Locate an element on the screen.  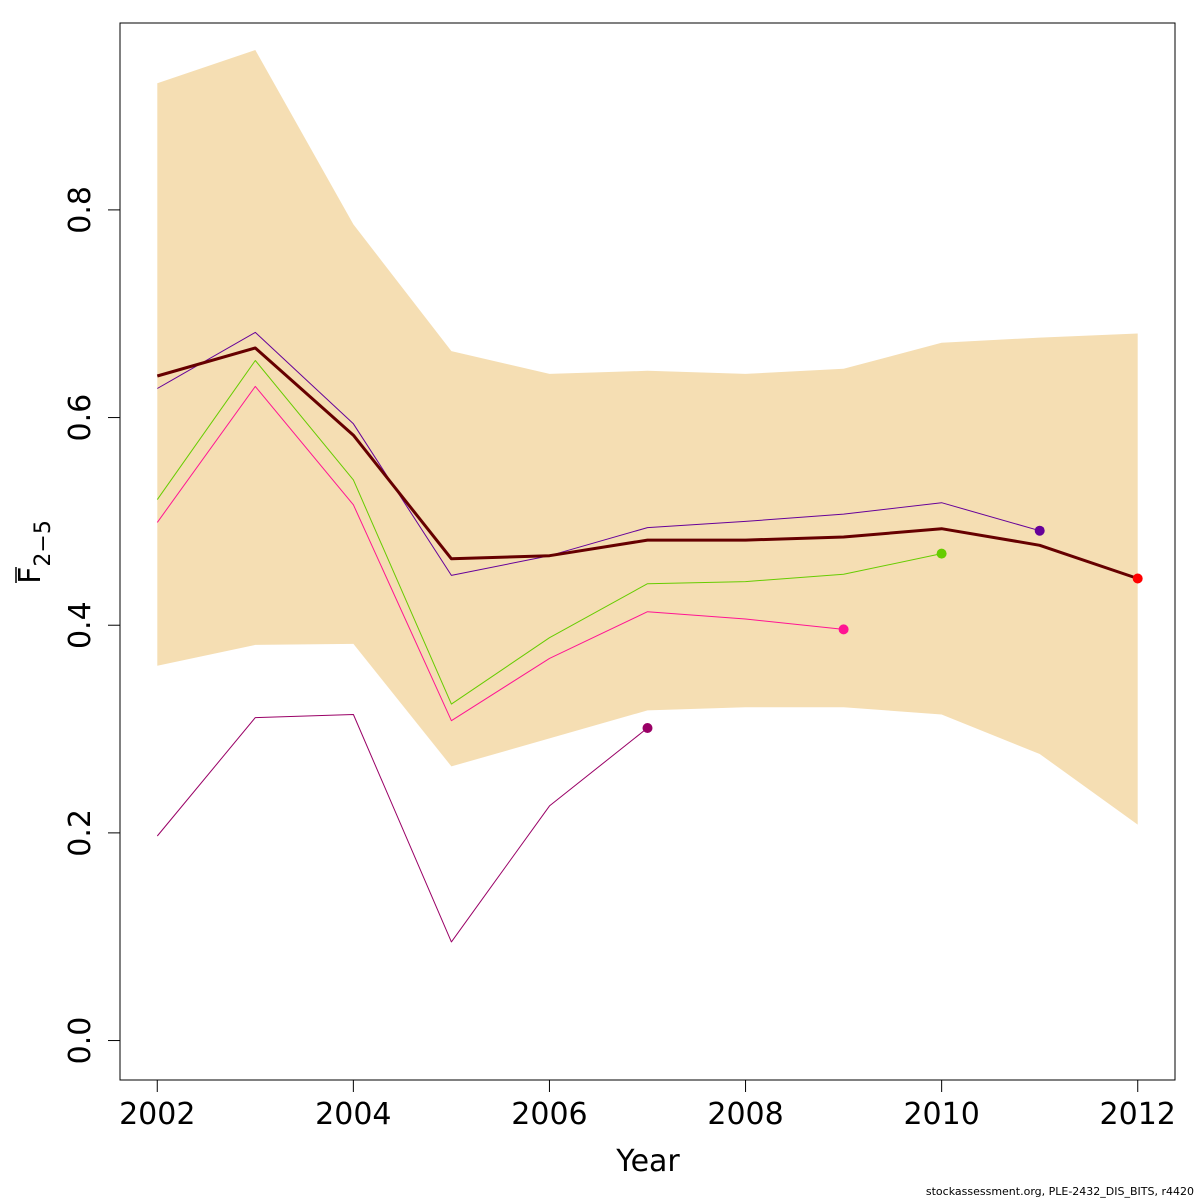
y-tick-label: 0.4 is located at coordinates (80, 625).